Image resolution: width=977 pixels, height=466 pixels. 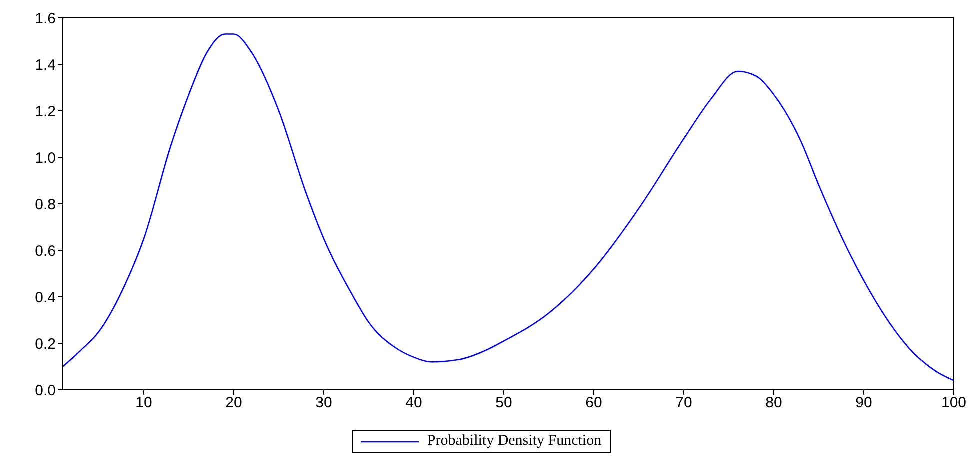 I want to click on y-tick-label: 0.0, so click(x=45, y=391).